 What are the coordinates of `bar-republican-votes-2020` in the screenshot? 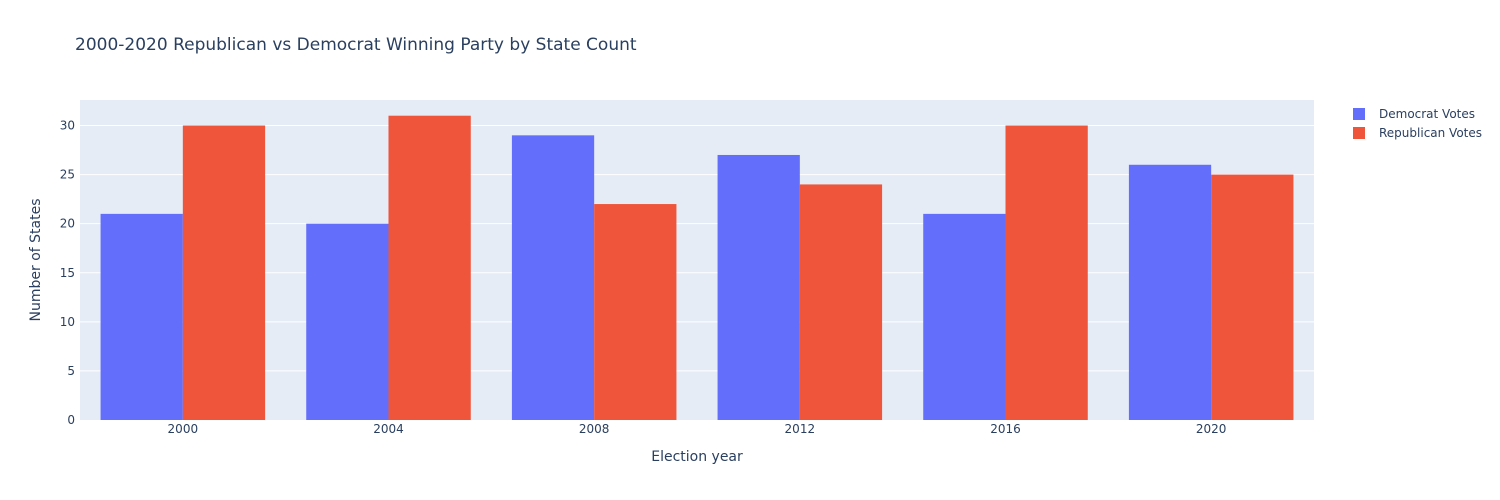 It's located at (1252, 297).